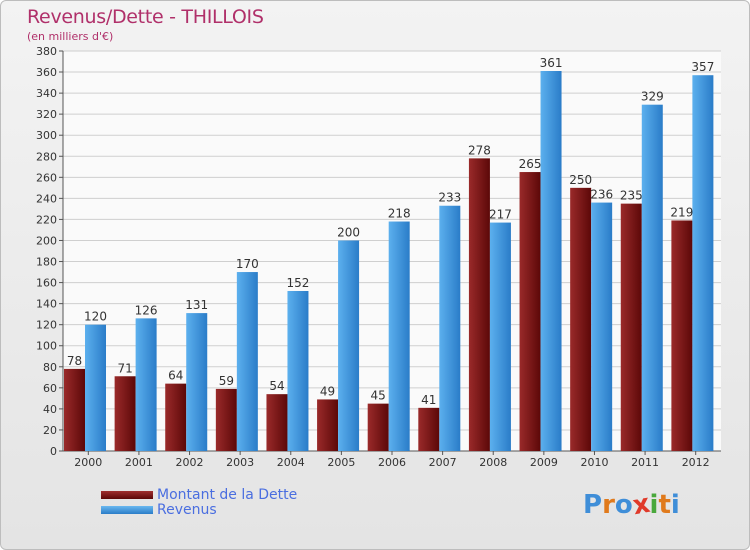 This screenshot has width=750, height=550. Describe the element at coordinates (392, 462) in the screenshot. I see `x-tick-label: 2006` at that location.